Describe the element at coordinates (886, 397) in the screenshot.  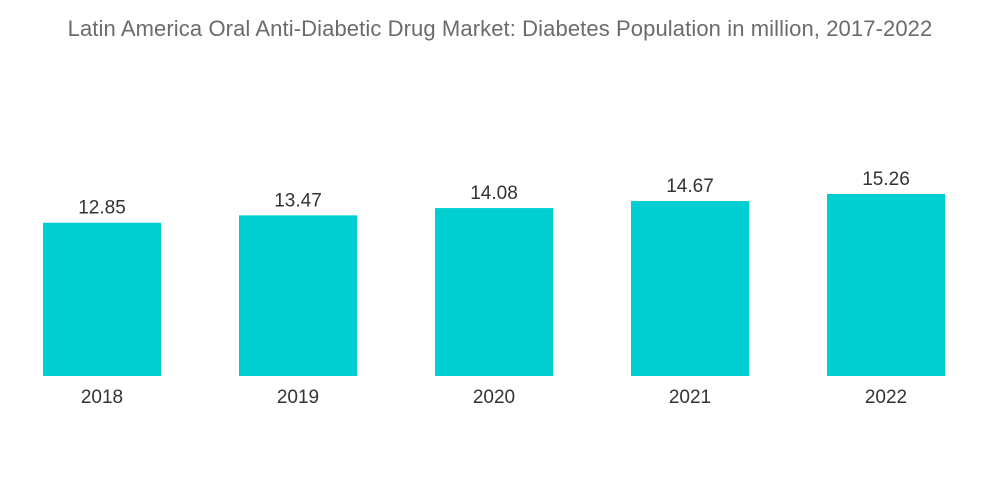
I see `x-tick-label-2022: 2022` at that location.